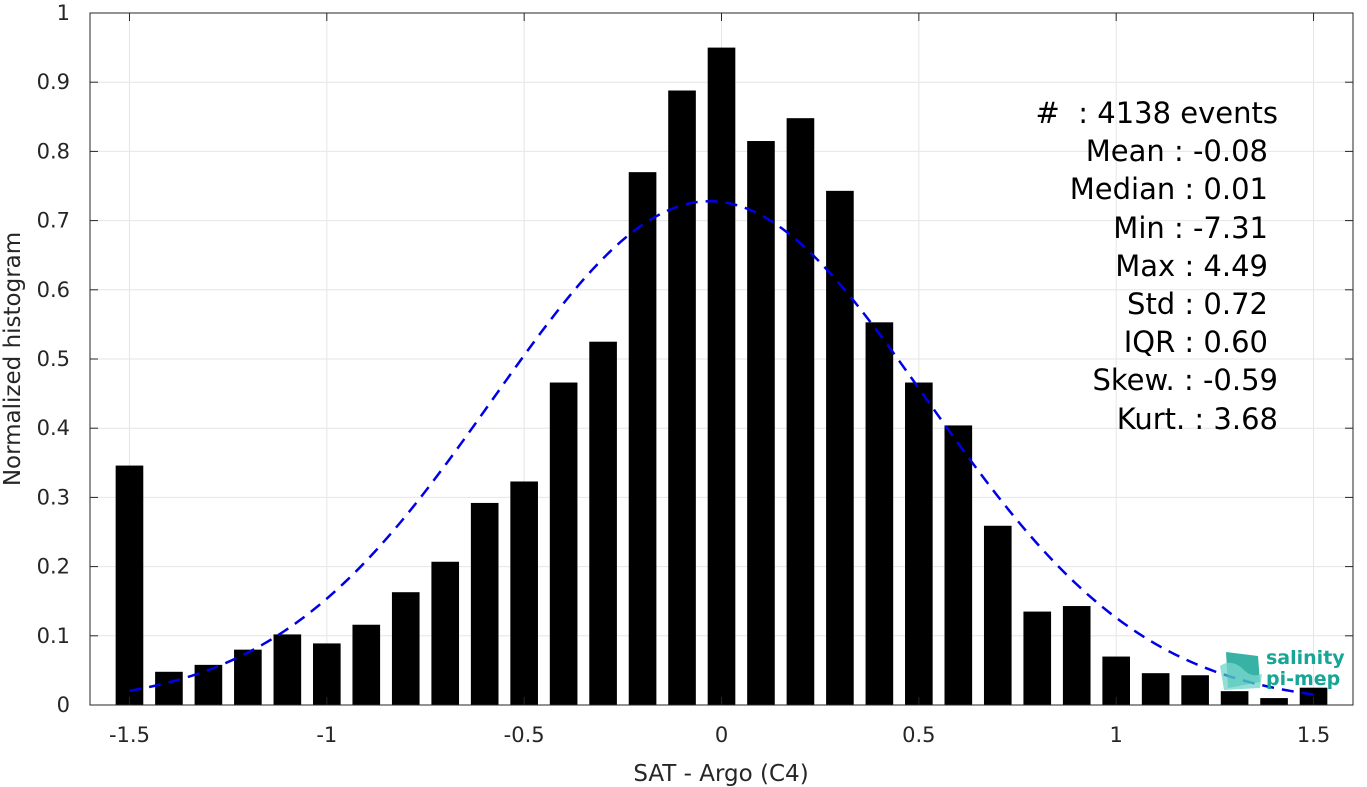 This screenshot has height=787, width=1367. What do you see at coordinates (129, 735) in the screenshot?
I see `x-tick-label: -1.5` at bounding box center [129, 735].